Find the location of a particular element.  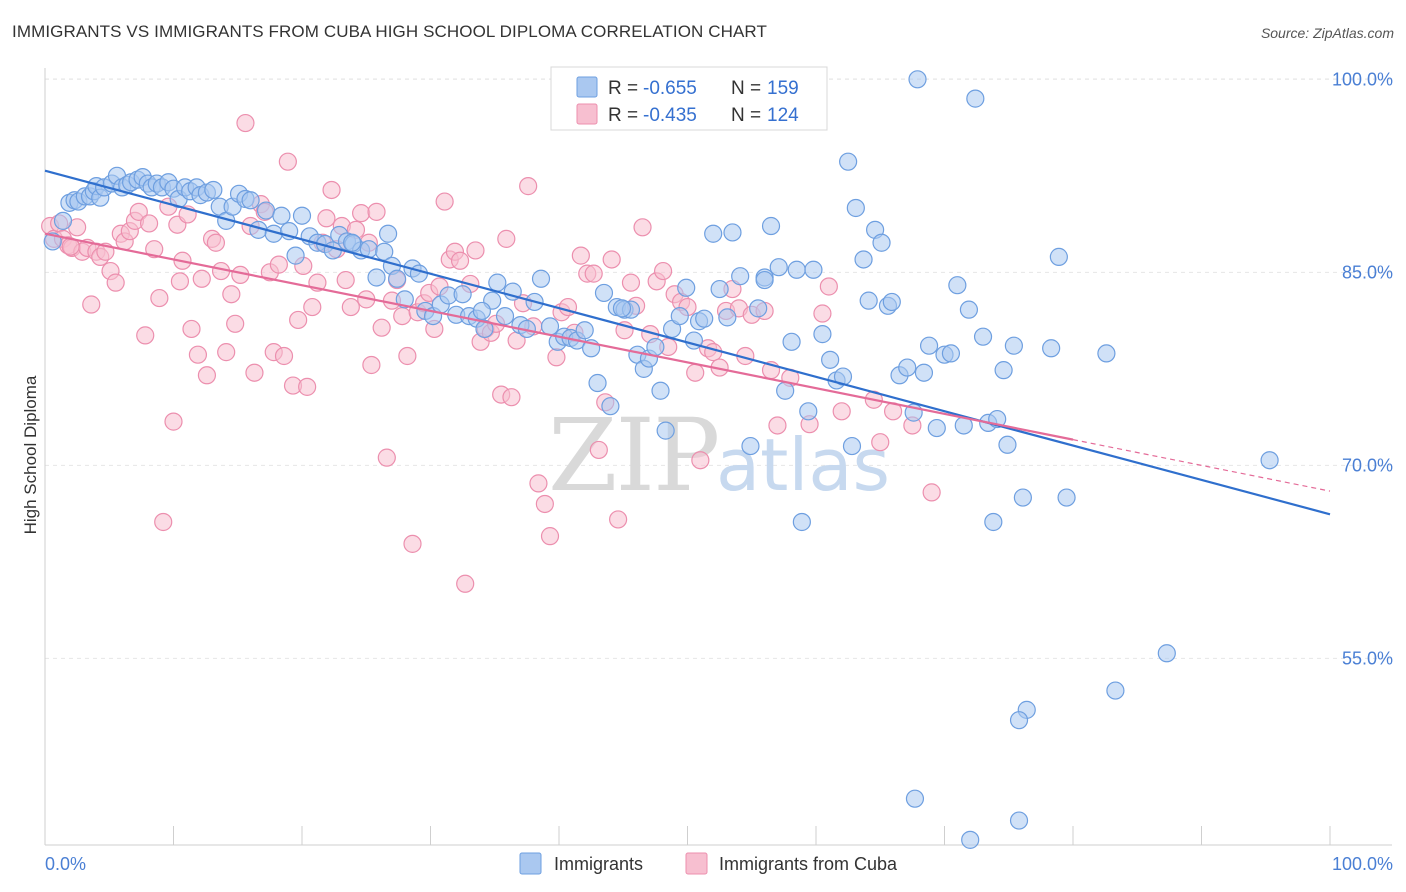

legend-n-value: 159 is located at coordinates (783, 88).